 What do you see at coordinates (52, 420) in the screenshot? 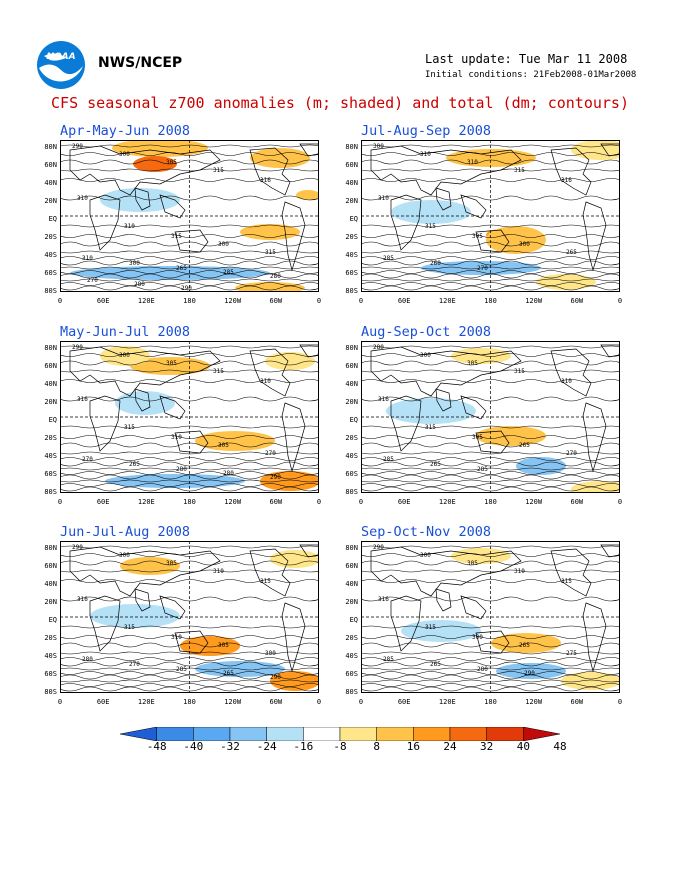
I see `latitude-label: EQ` at bounding box center [52, 420].